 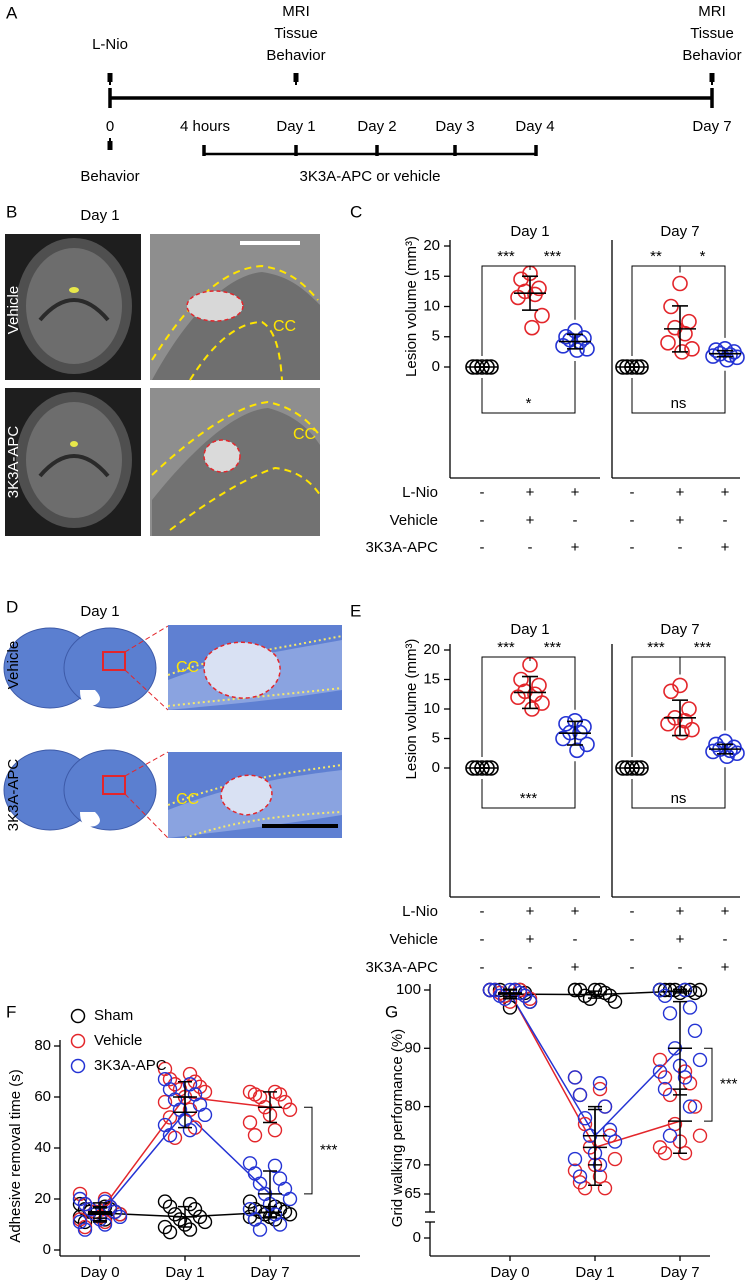 I want to click on time-label: 4 hours, so click(x=205, y=126).